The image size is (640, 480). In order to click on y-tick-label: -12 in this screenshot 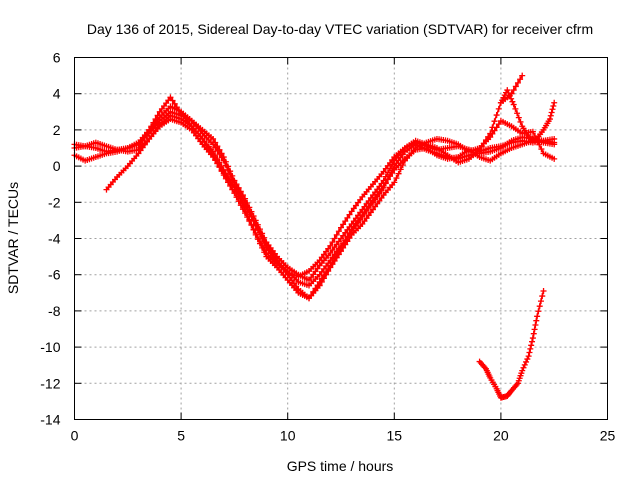, I will do `click(50, 383)`.